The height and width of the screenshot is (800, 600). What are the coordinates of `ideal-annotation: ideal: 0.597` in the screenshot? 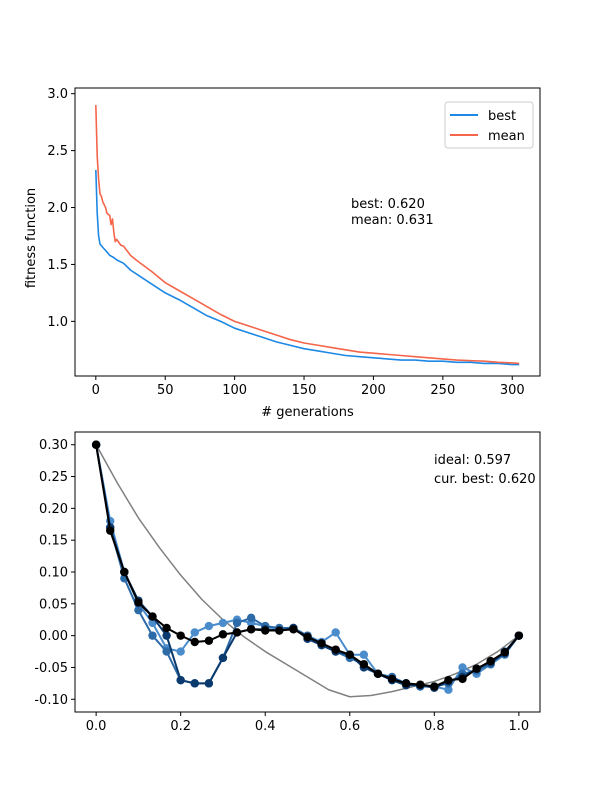 It's located at (472, 460).